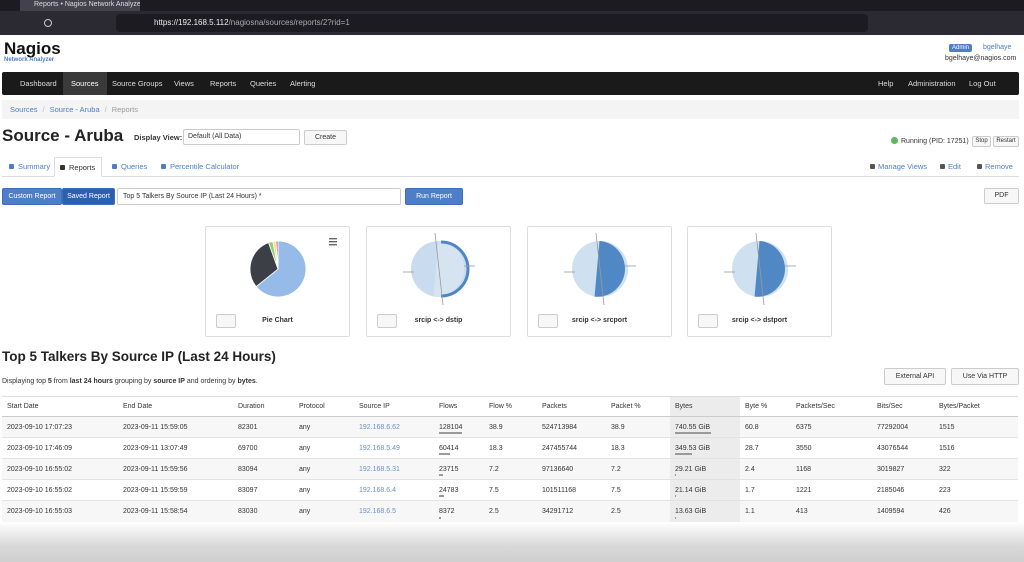  What do you see at coordinates (130, 167) in the screenshot?
I see `tab: Queries` at bounding box center [130, 167].